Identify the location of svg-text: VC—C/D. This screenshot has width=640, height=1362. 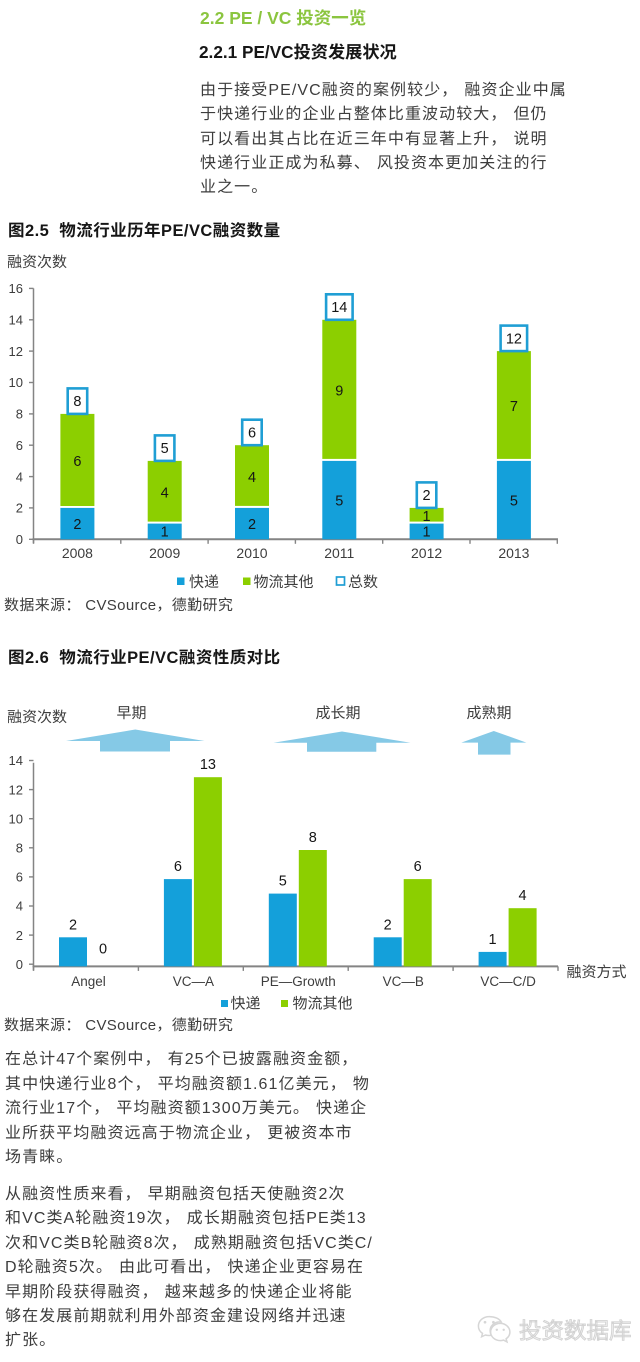
(508, 981).